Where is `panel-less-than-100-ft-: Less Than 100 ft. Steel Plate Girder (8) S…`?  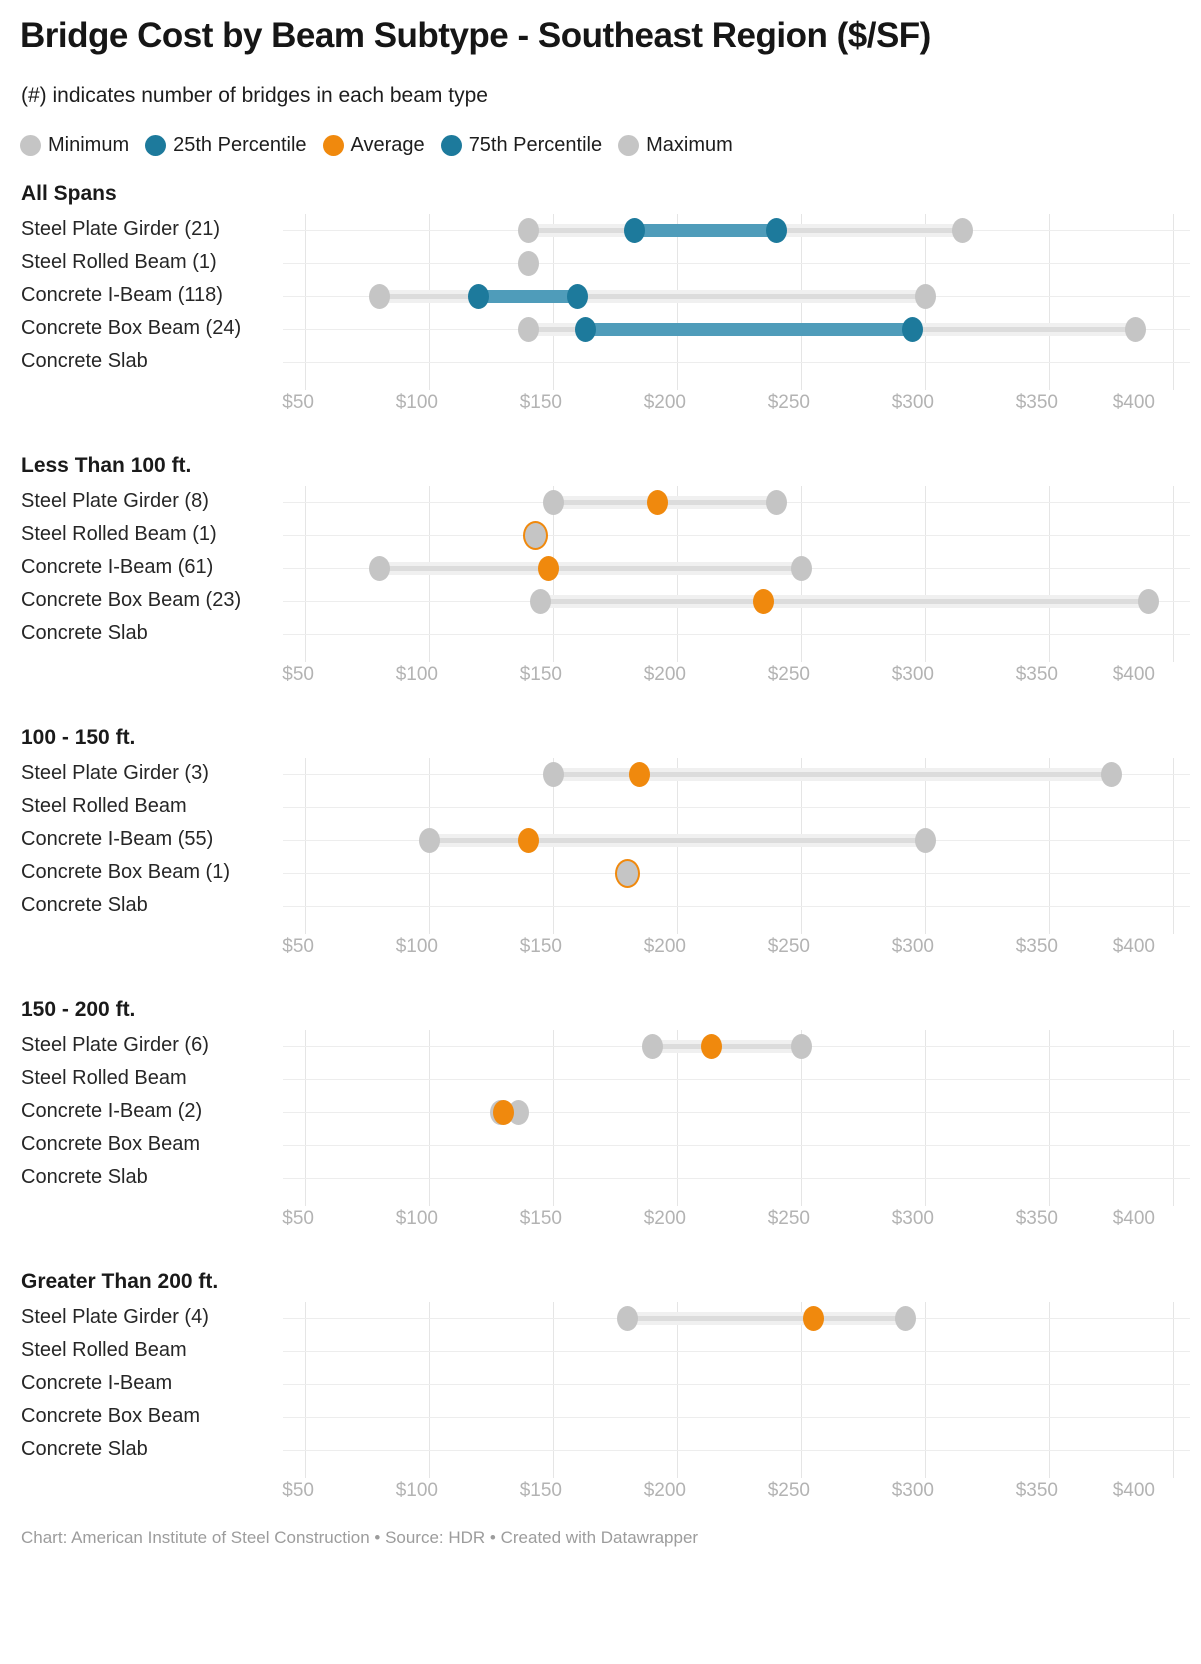 panel-less-than-100-ft-: Less Than 100 ft. Steel Plate Girder (8) S… is located at coordinates (600, 567).